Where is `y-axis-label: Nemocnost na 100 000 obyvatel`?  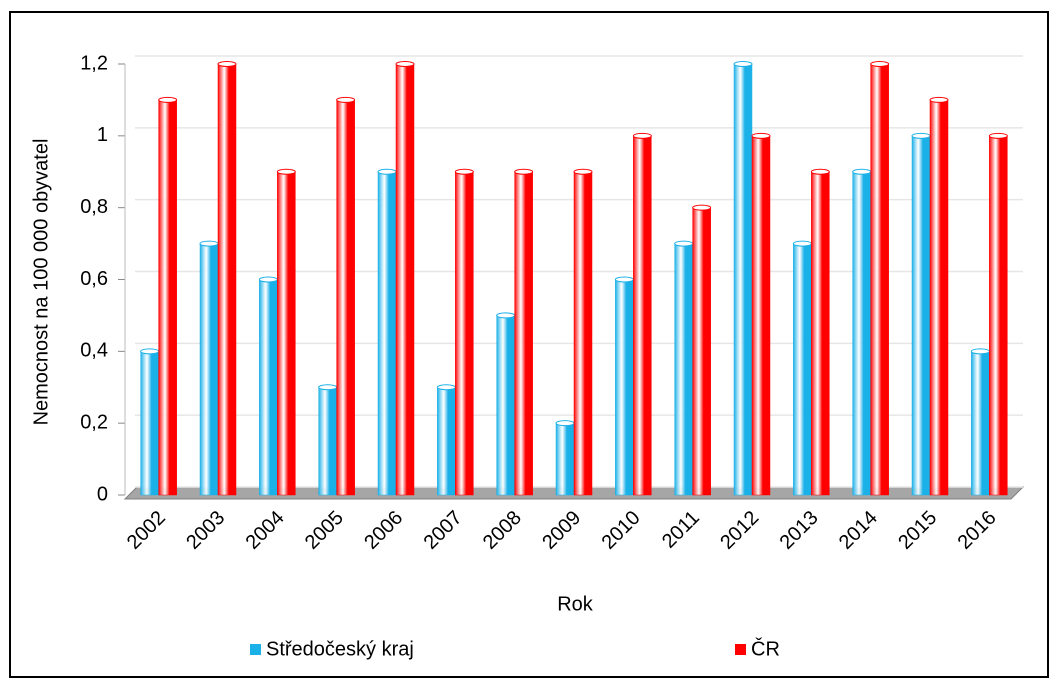
y-axis-label: Nemocnost na 100 000 obyvatel is located at coordinates (41, 282).